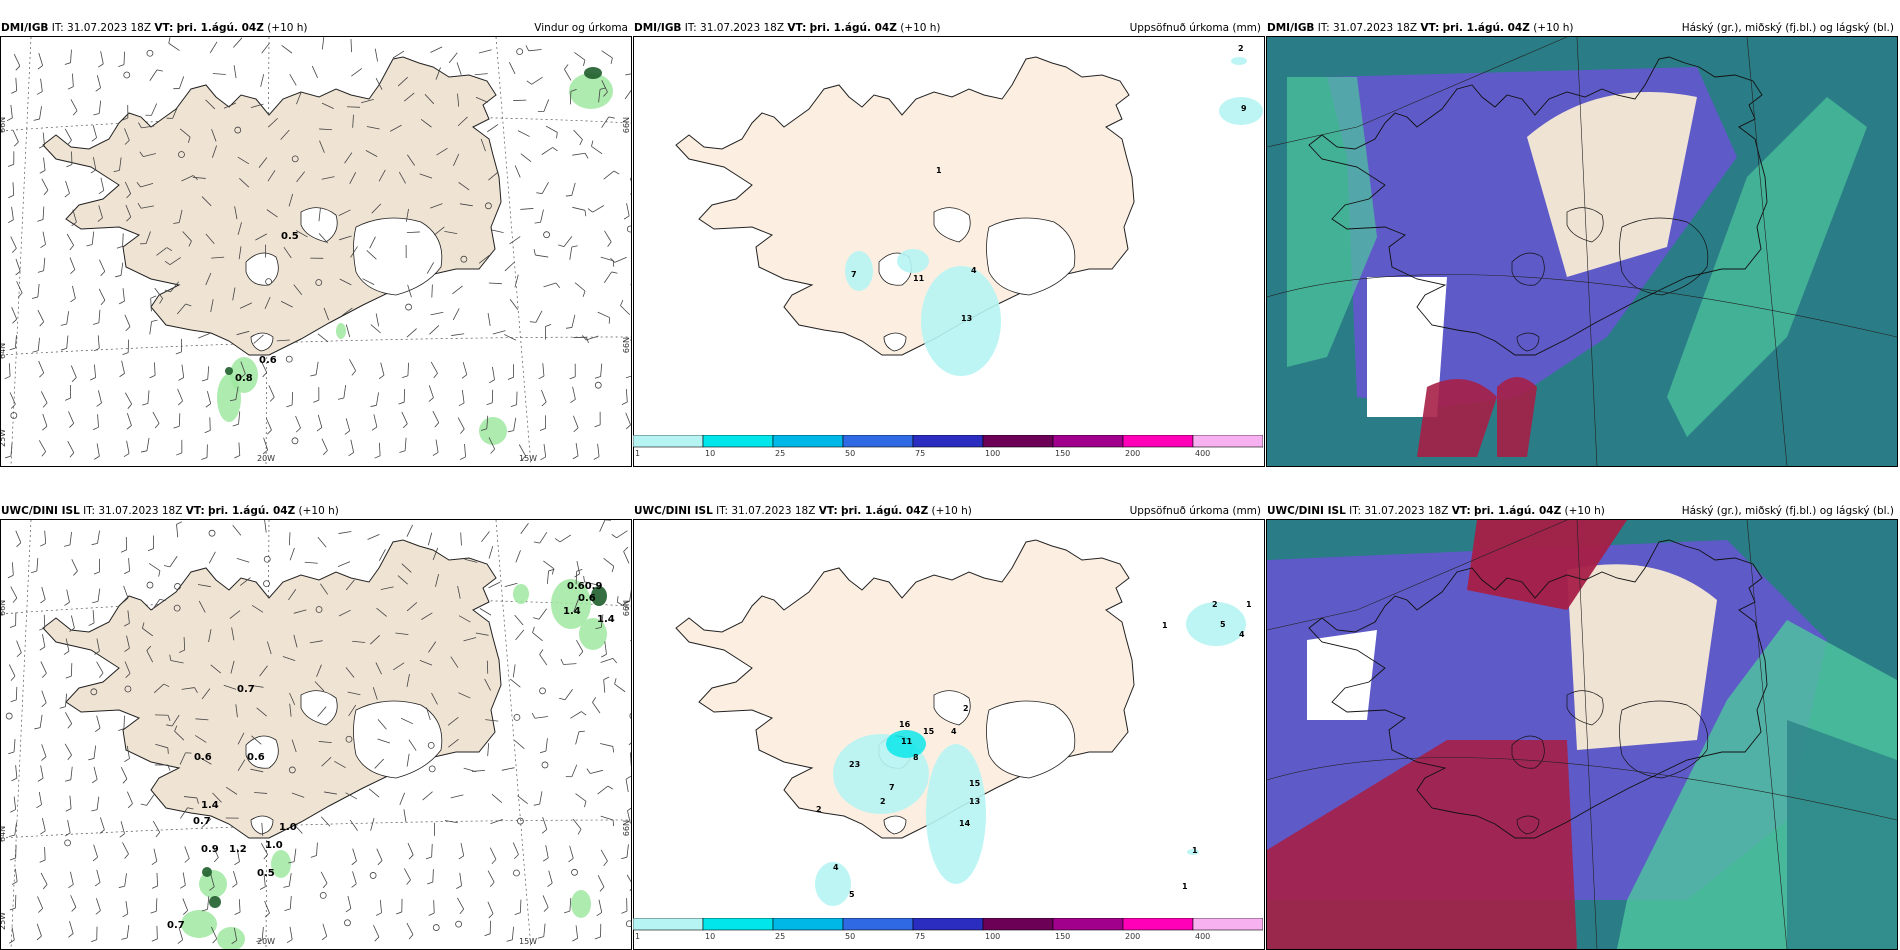 This screenshot has height=950, width=1900. I want to click on panel-title: Uppsöfnuð úrkoma (mm), so click(1195, 511).